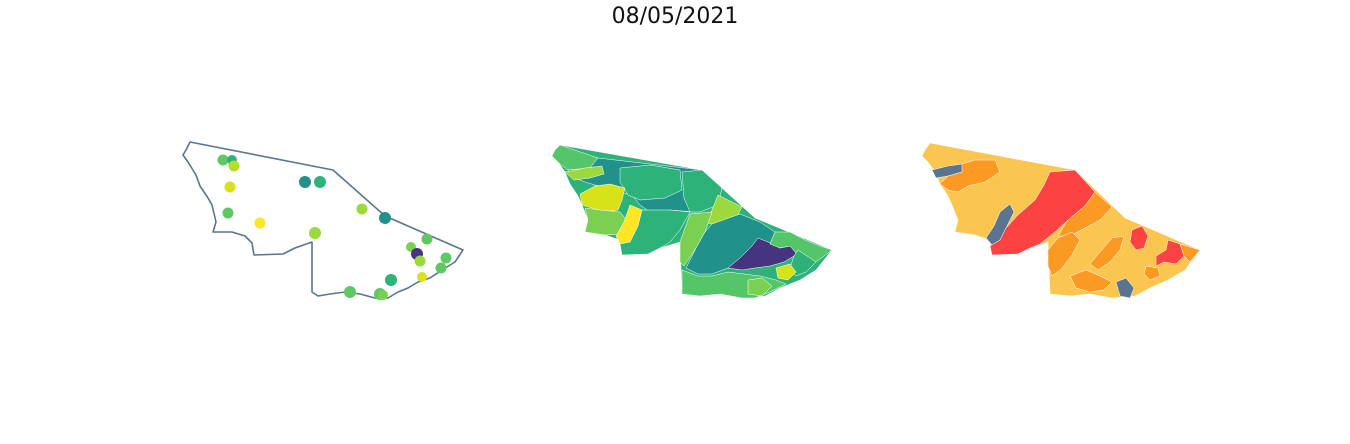 The width and height of the screenshot is (1350, 444). Describe the element at coordinates (1061, 220) in the screenshot. I see `risk-choropleth-panel` at that location.